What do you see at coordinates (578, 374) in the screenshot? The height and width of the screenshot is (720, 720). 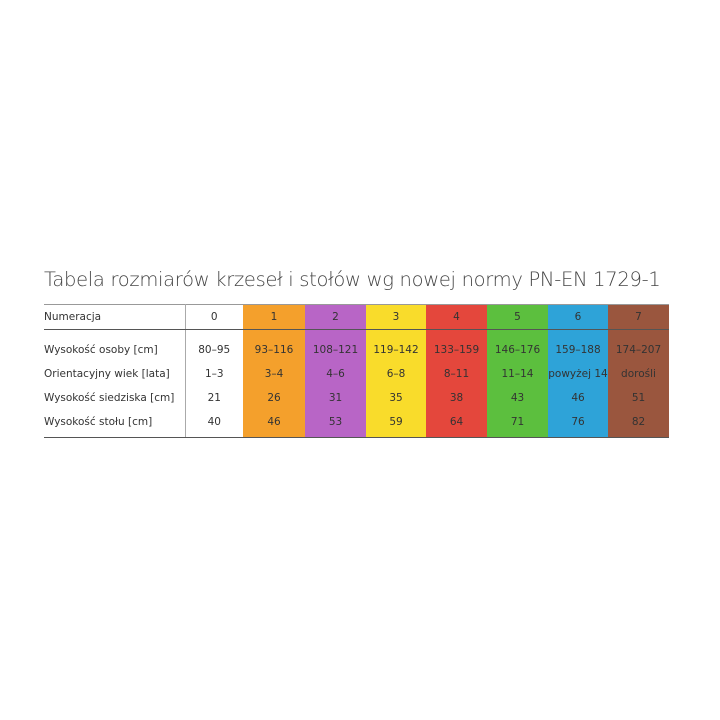 I see `cell-size-6: powyżej 14` at bounding box center [578, 374].